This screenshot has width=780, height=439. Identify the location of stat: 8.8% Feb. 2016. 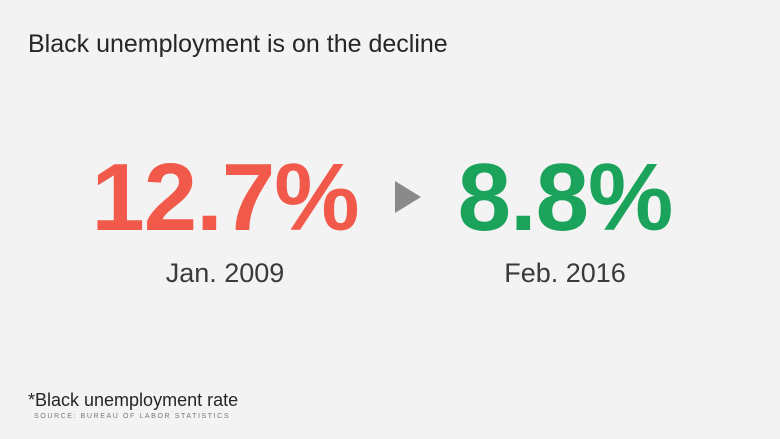
(565, 219).